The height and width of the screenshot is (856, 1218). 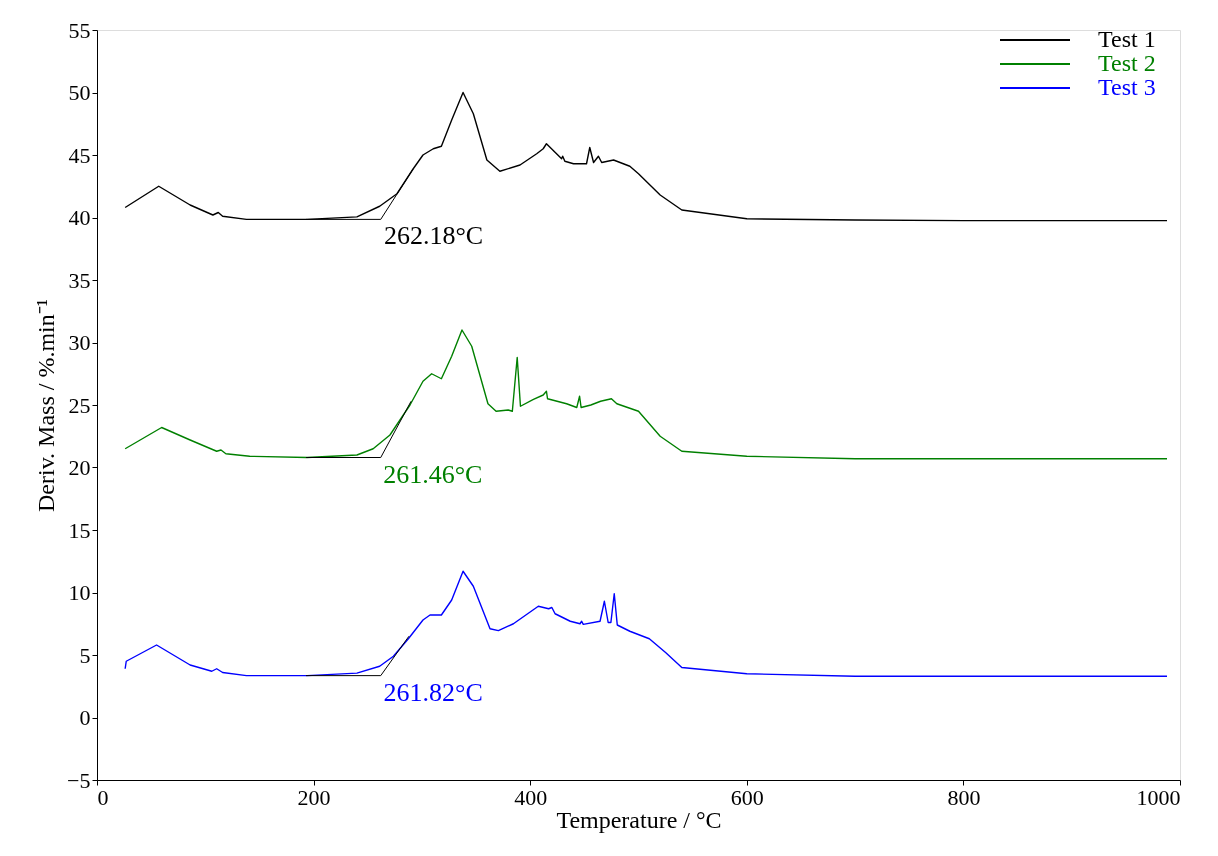 I want to click on x-tick-label: 0, so click(x=103, y=797).